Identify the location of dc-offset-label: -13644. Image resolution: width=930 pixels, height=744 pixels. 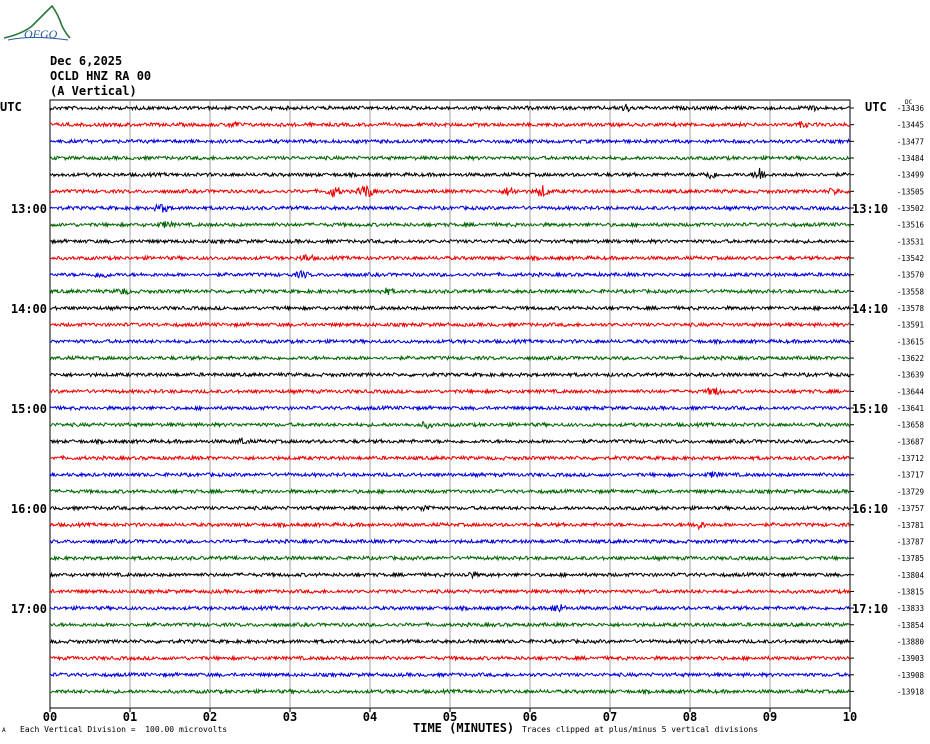
(911, 391).